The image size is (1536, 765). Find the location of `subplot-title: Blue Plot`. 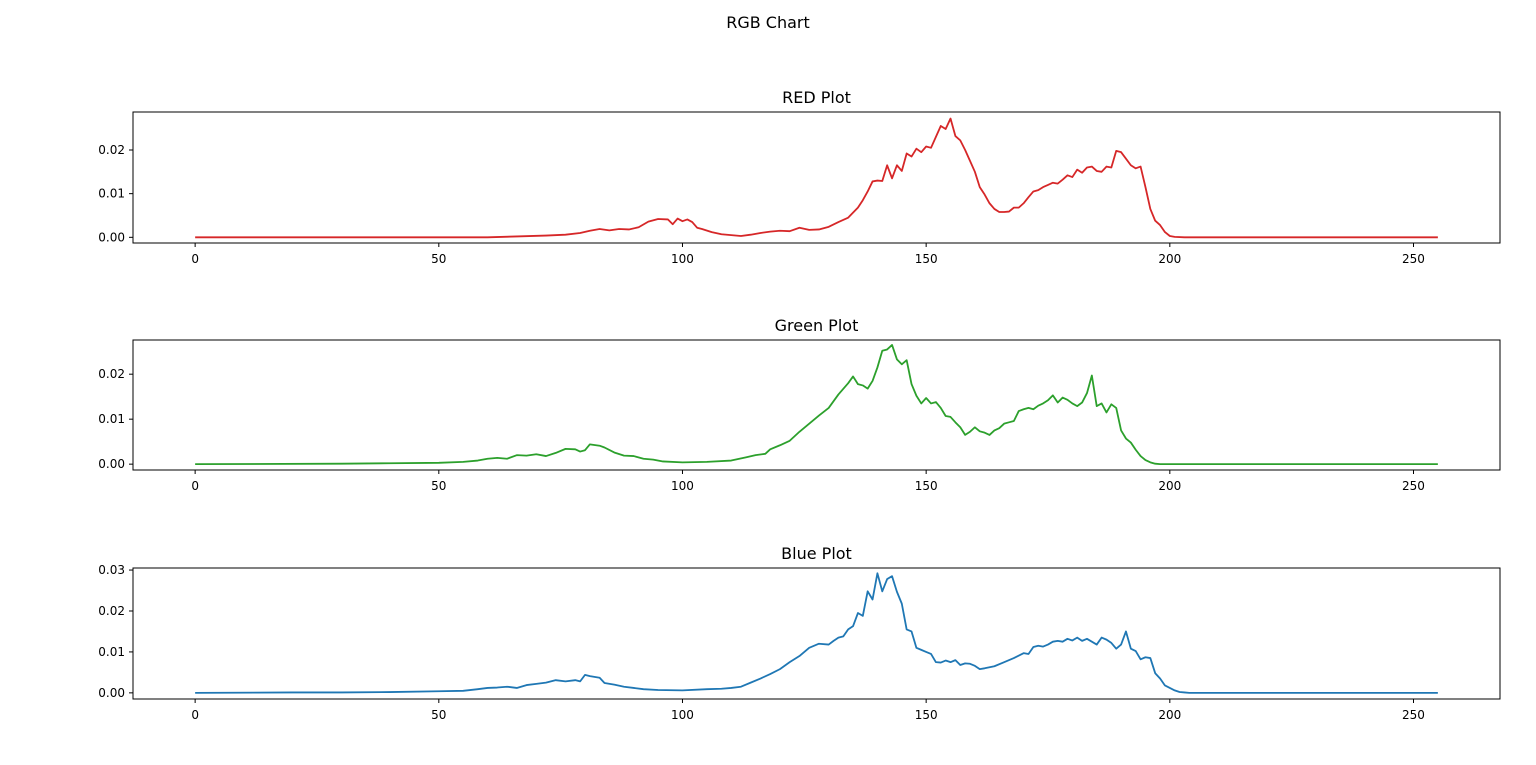

subplot-title: Blue Plot is located at coordinates (816, 553).